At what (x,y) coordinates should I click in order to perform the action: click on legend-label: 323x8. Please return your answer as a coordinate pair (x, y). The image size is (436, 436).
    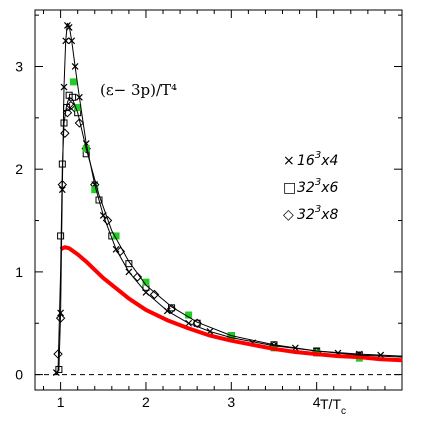
    Looking at the image, I should click on (317, 213).